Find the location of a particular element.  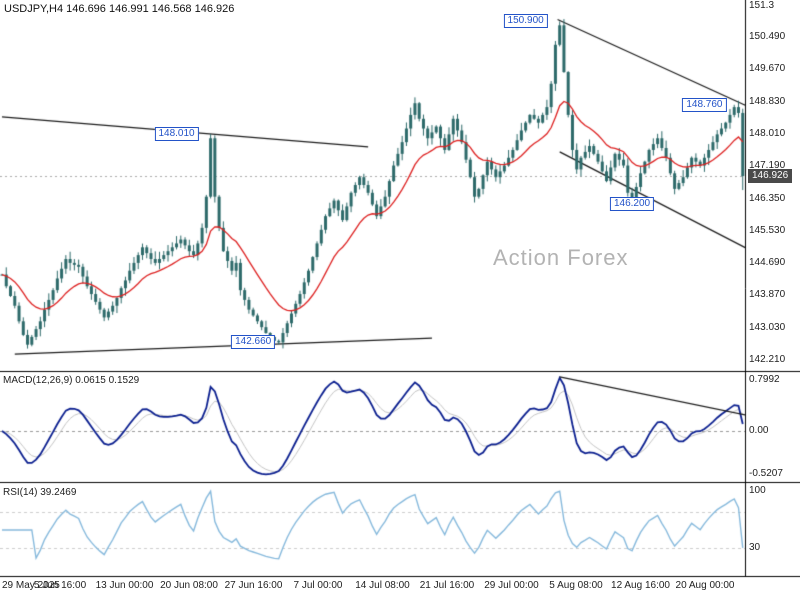

rsi-axis-label: 30 is located at coordinates (755, 548).